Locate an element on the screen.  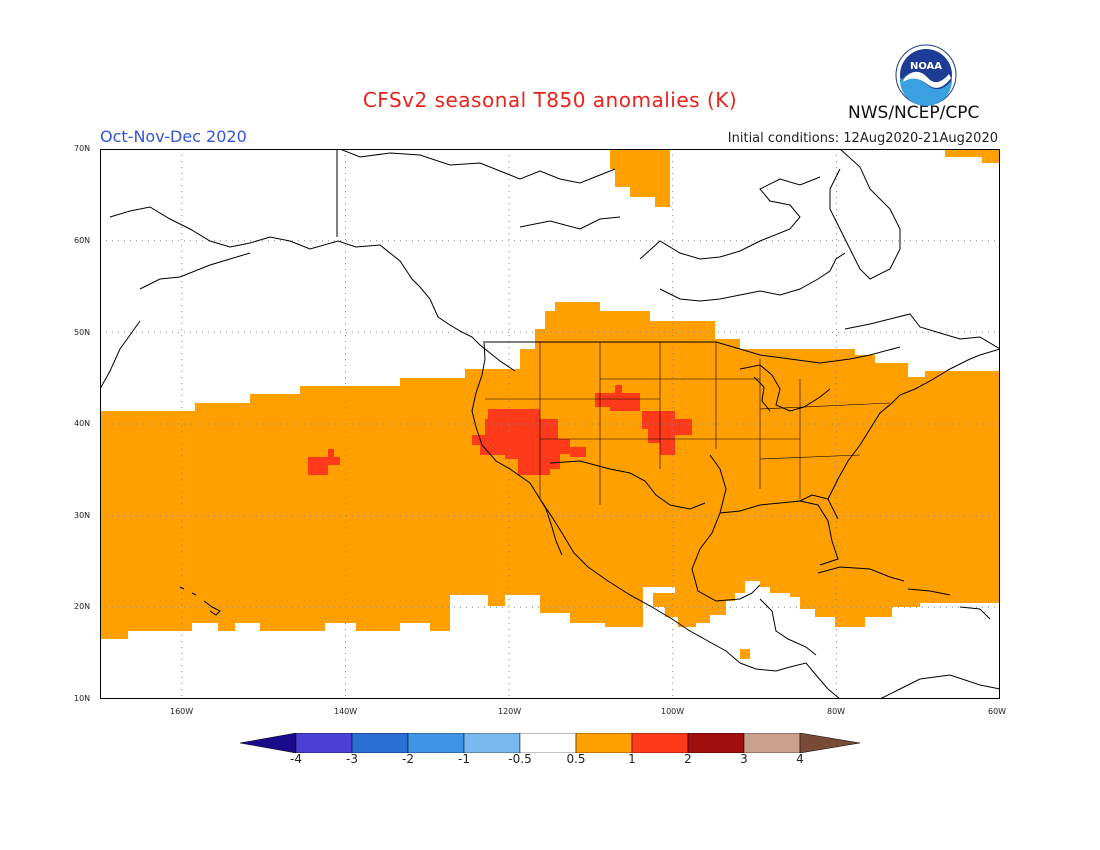
colorbar-tick-label: -1 is located at coordinates (464, 759).